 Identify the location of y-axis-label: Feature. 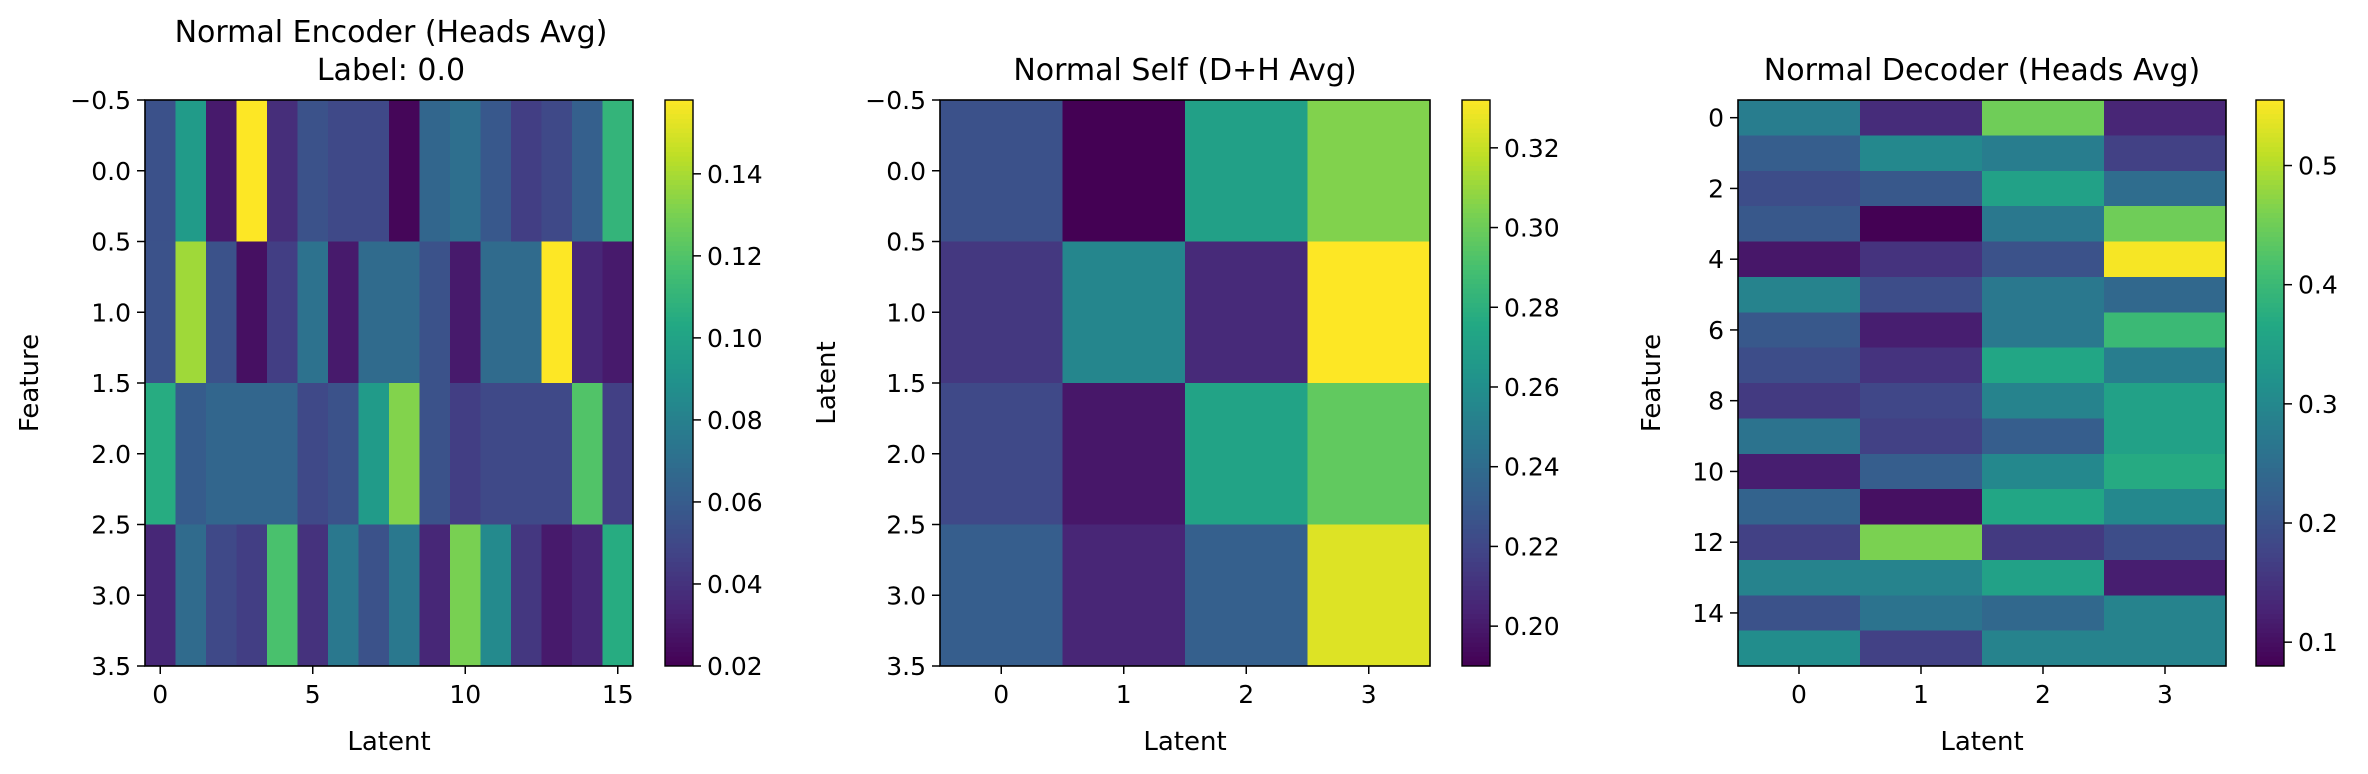
(1652, 383).